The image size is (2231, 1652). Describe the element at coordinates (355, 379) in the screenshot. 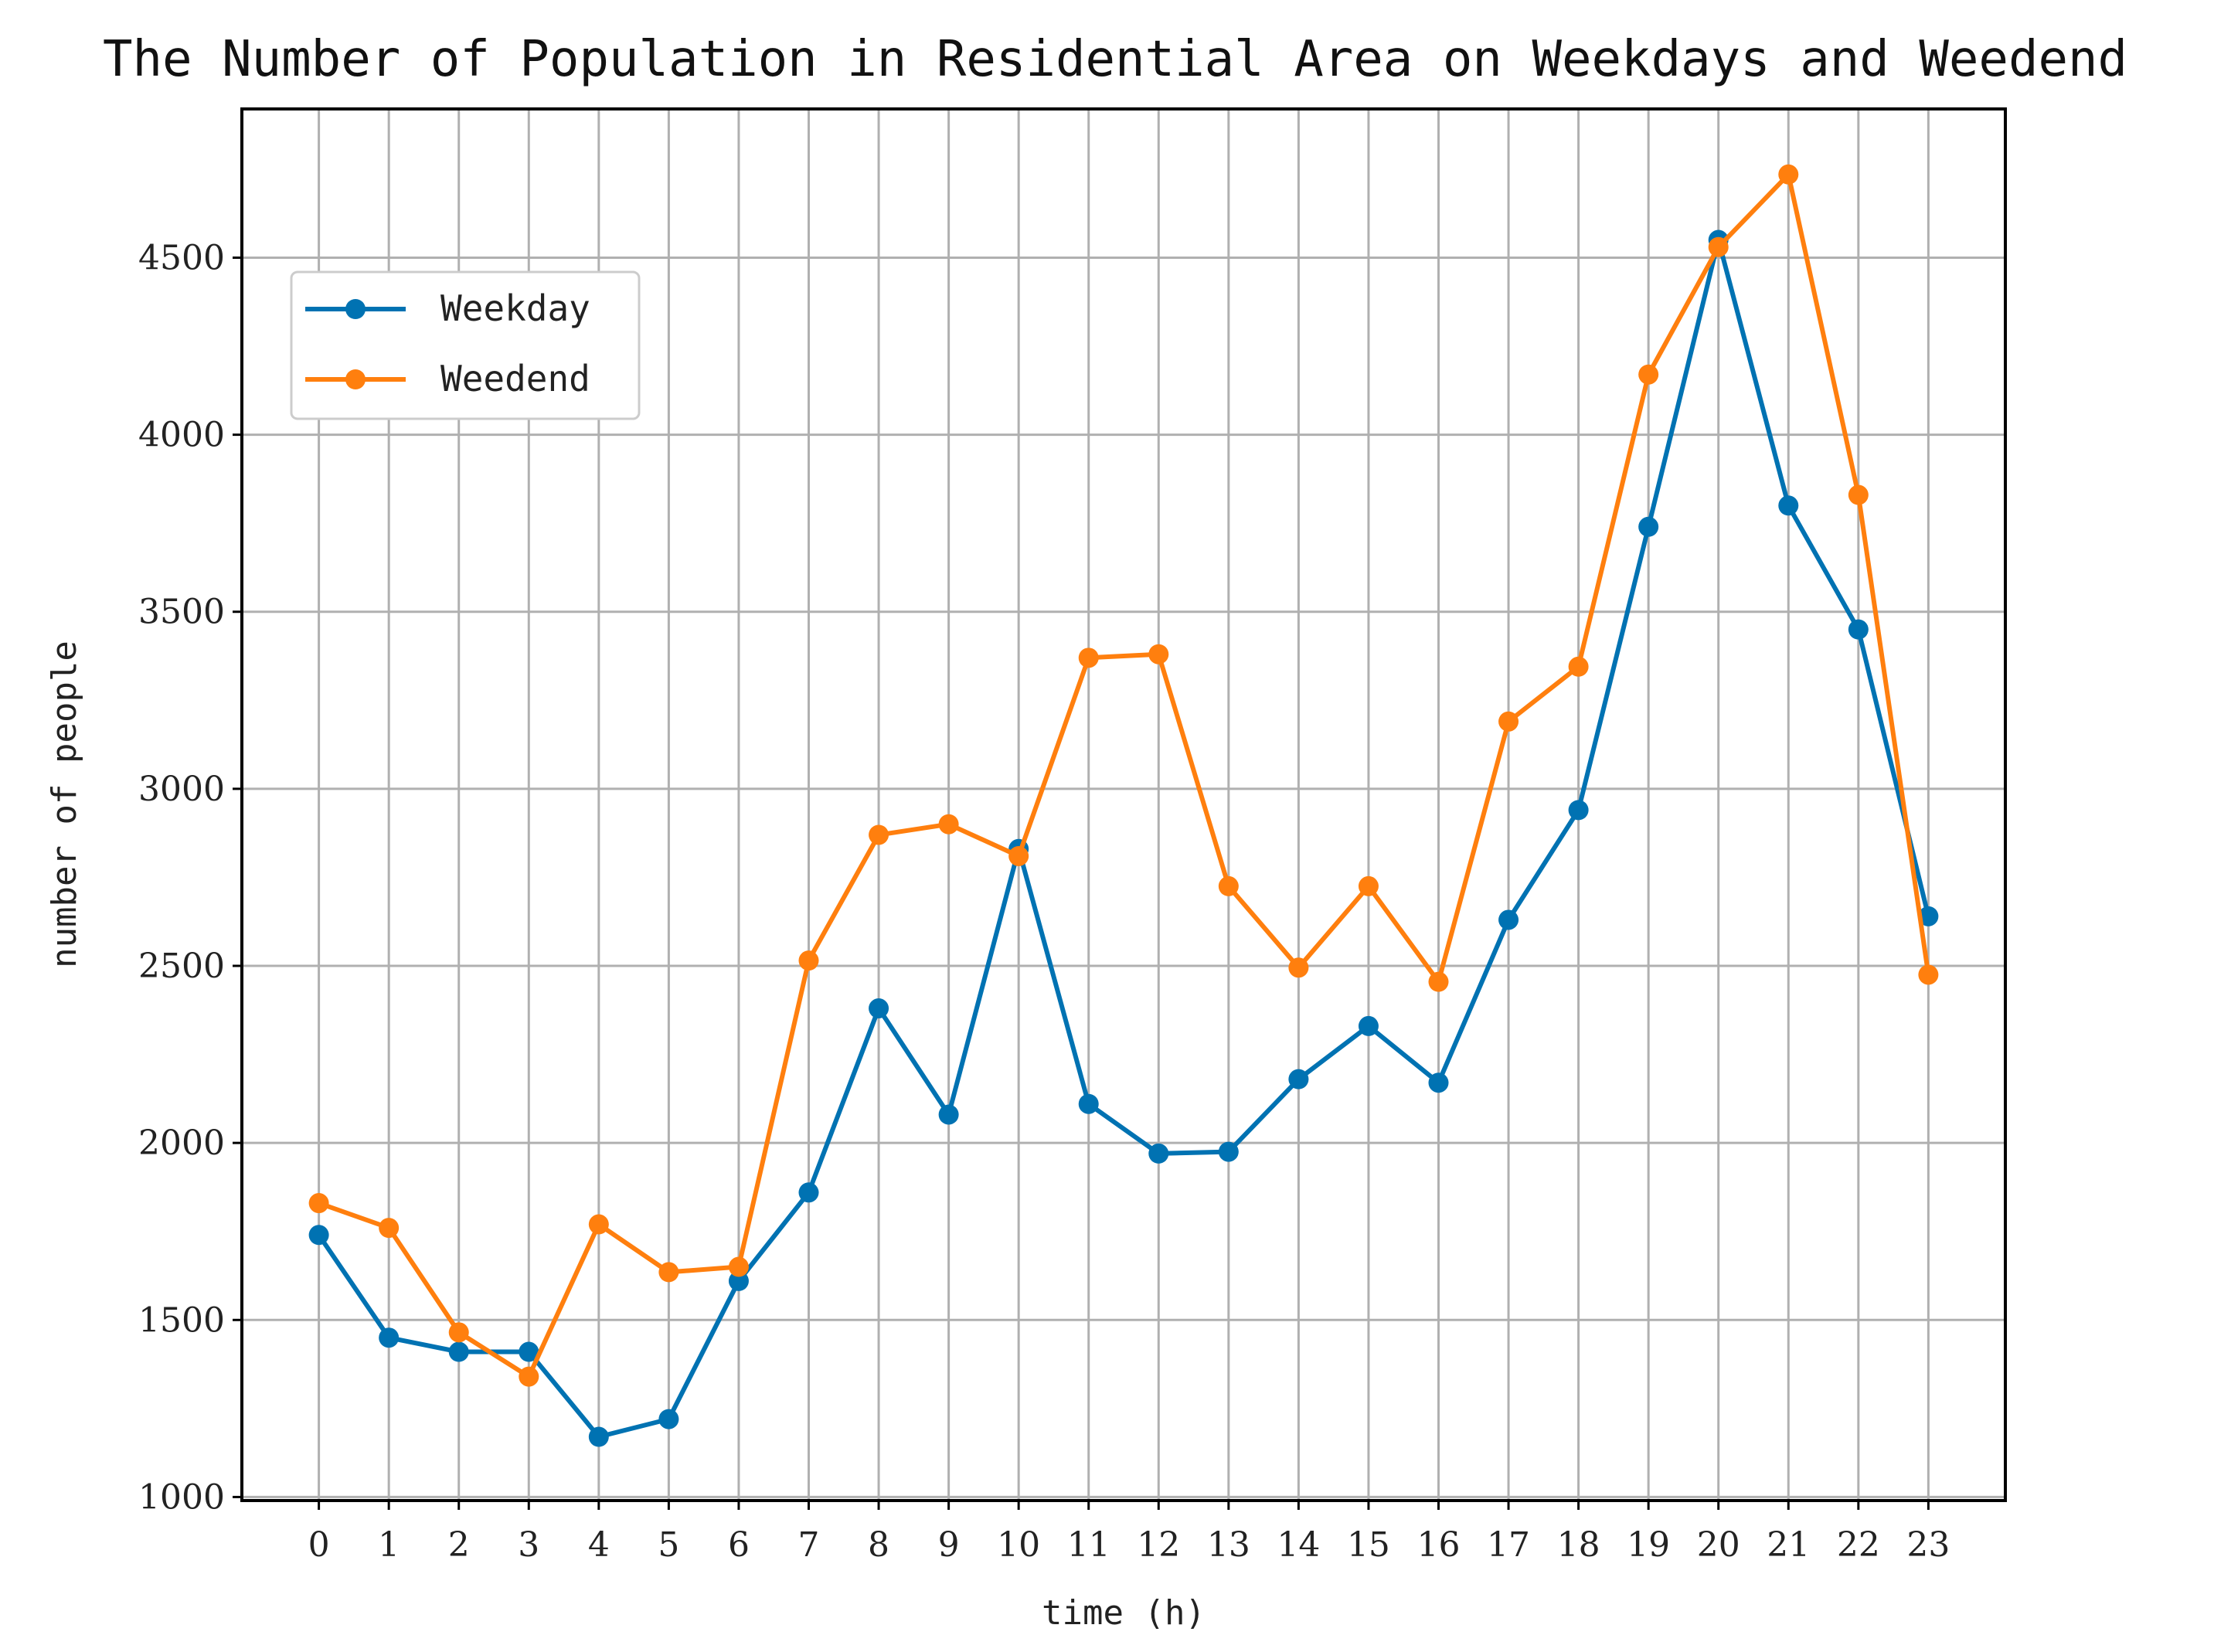

I see `legend-marker-weedend` at that location.